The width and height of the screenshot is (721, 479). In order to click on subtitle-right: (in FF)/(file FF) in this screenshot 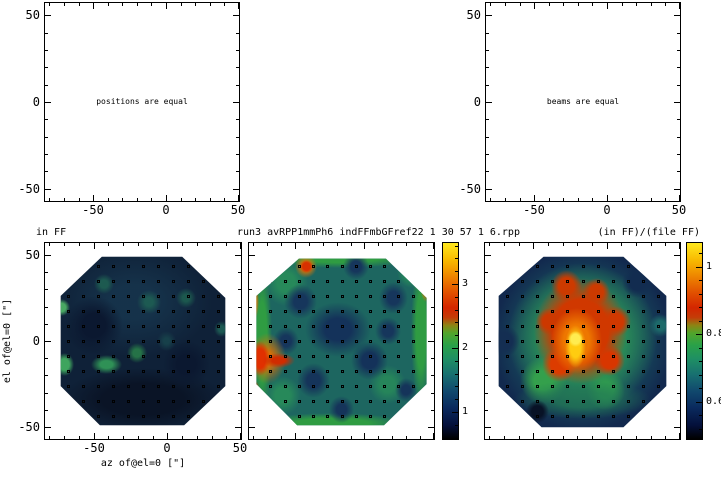, I will do `click(648, 232)`.